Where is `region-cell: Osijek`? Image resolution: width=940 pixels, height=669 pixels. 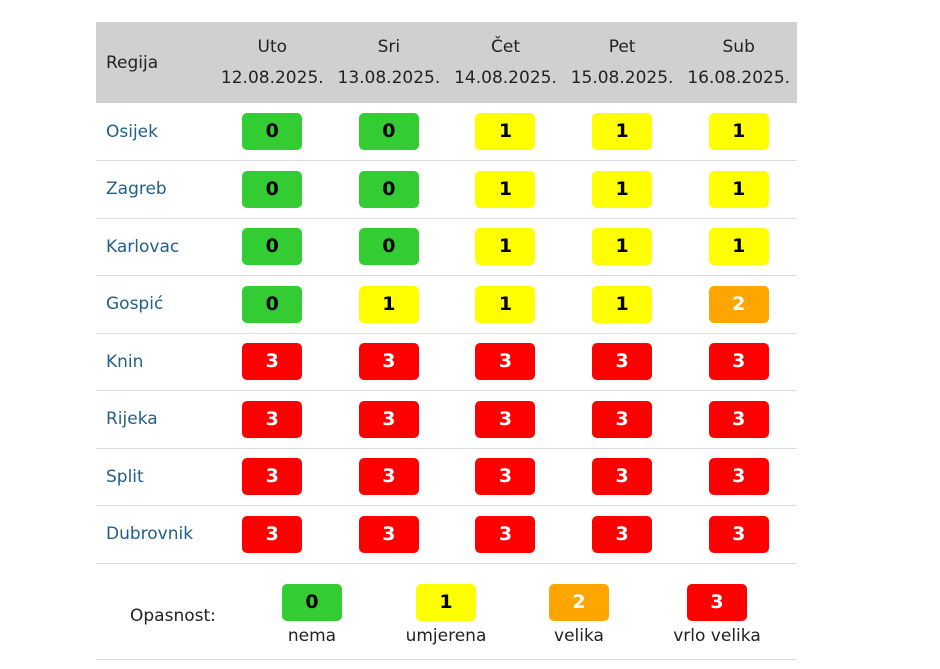
region-cell: Osijek is located at coordinates (155, 132).